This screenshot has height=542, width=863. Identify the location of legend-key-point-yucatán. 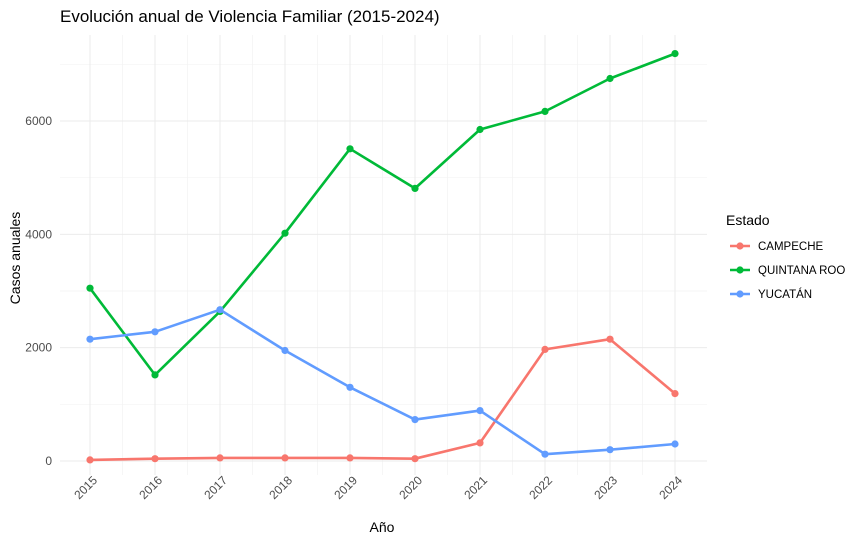
(740, 294).